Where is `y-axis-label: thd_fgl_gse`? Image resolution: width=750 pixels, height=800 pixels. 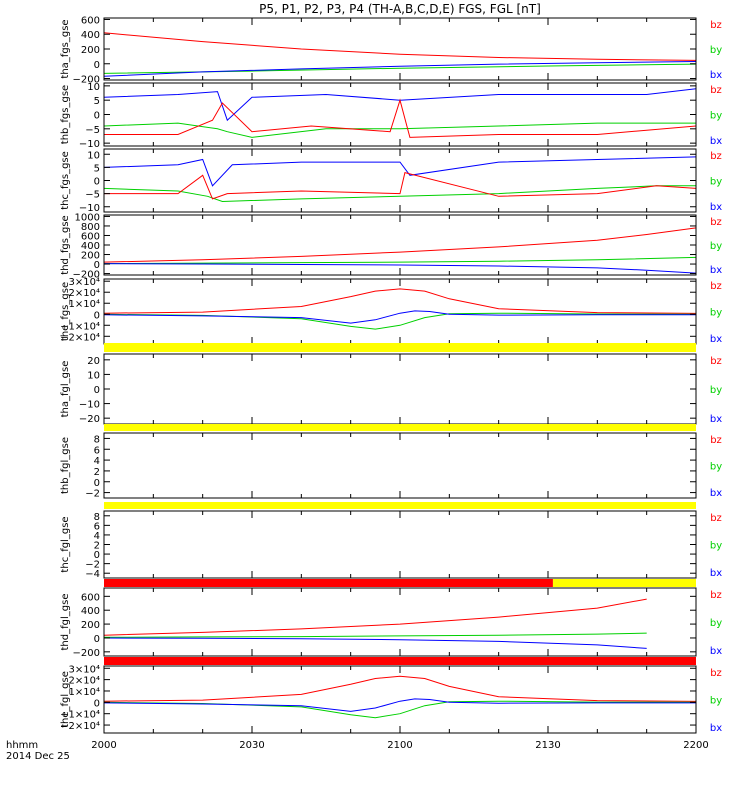
y-axis-label: thd_fgl_gse is located at coordinates (65, 622).